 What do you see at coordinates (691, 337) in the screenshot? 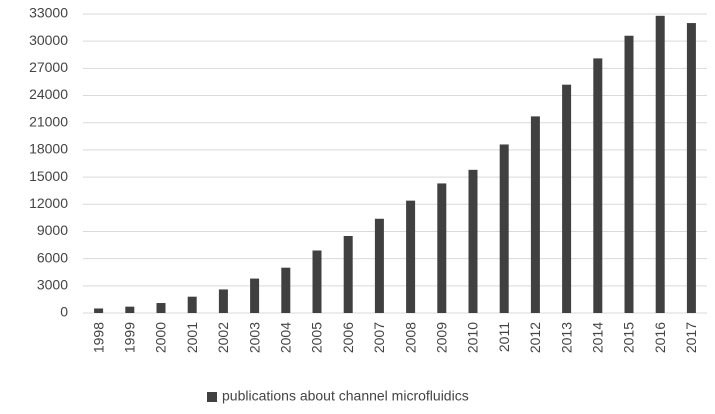
I see `x-tick-label: 2017` at bounding box center [691, 337].